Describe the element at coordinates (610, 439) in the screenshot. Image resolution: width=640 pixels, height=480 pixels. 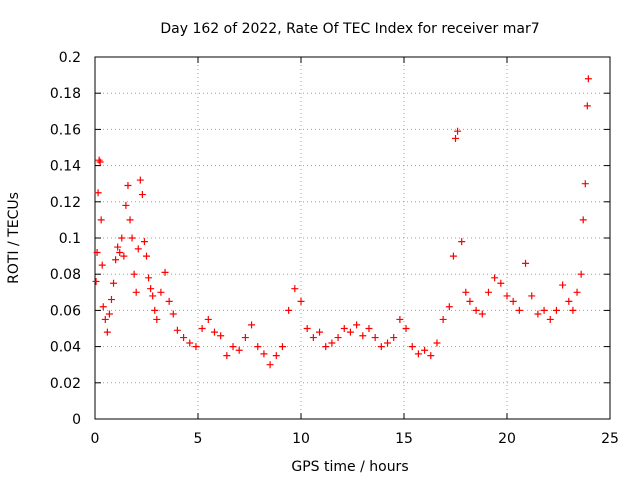
I see `x-tick-label: 25` at that location.